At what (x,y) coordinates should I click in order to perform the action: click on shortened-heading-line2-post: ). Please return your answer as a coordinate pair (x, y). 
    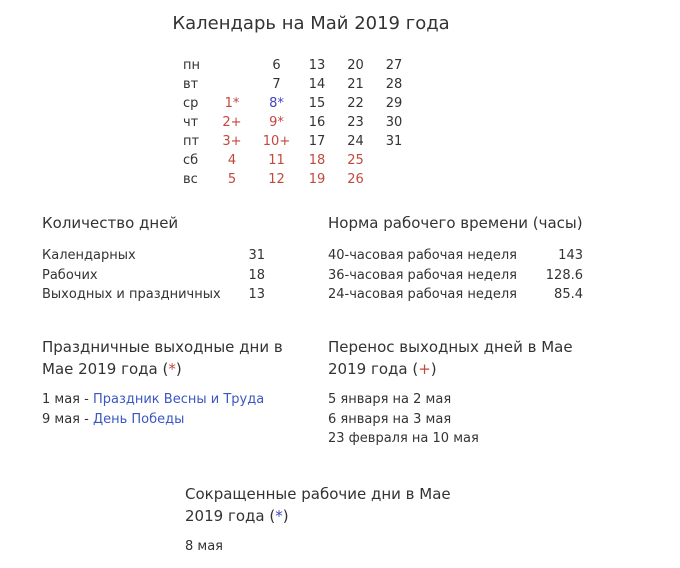
    Looking at the image, I should click on (285, 516).